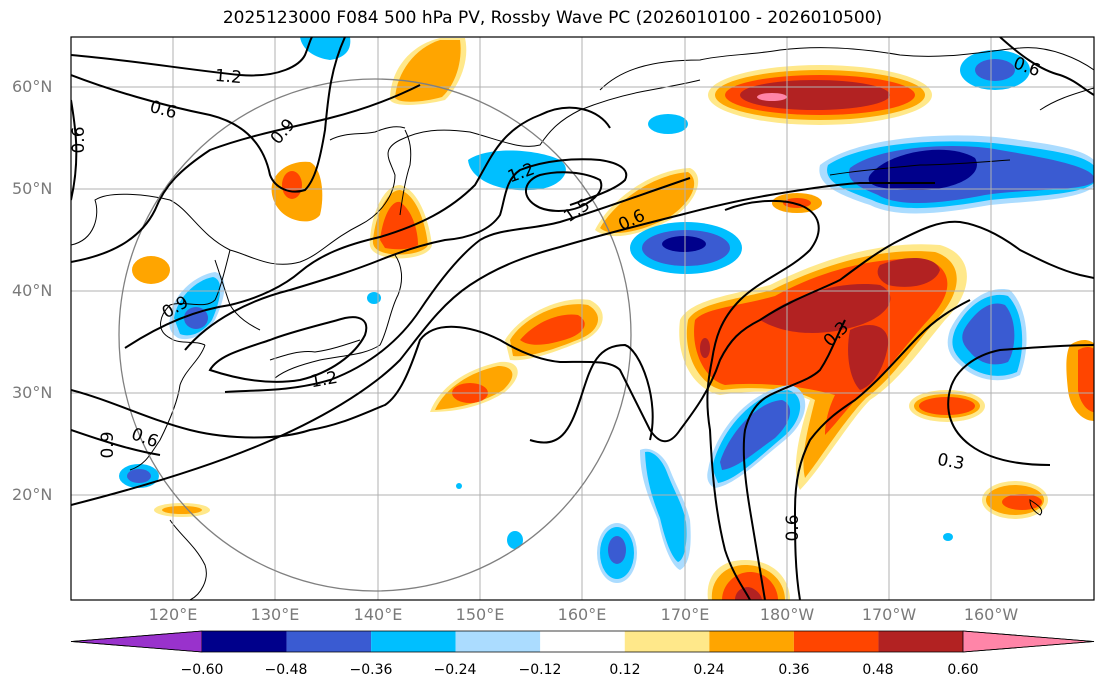  What do you see at coordinates (991, 614) in the screenshot?
I see `lon-label: 160°W` at bounding box center [991, 614].